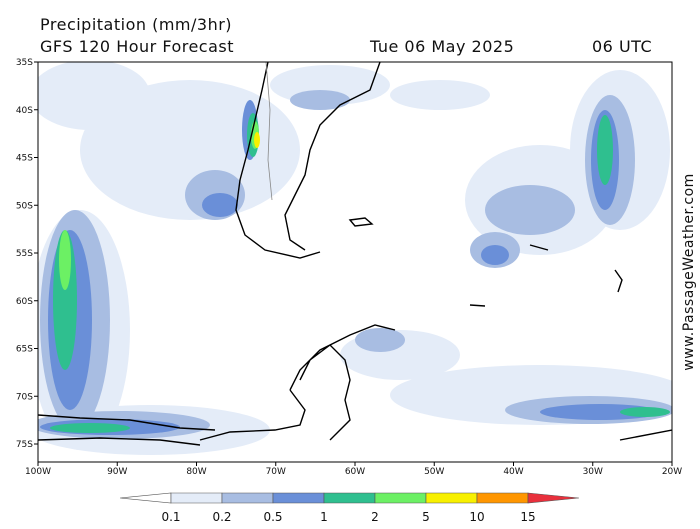  I want to click on lon-label: 40W, so click(513, 472).